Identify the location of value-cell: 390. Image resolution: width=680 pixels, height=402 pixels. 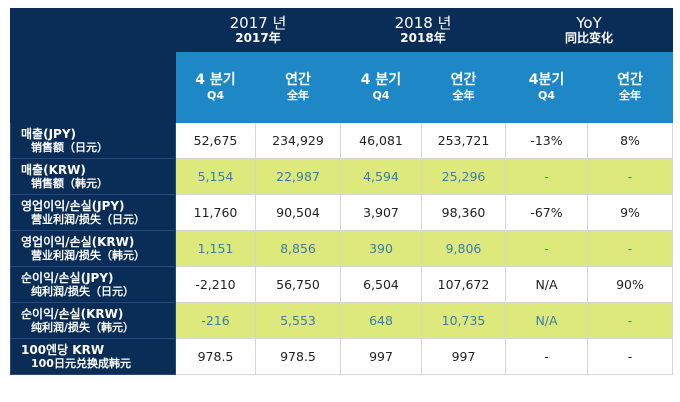
(381, 248).